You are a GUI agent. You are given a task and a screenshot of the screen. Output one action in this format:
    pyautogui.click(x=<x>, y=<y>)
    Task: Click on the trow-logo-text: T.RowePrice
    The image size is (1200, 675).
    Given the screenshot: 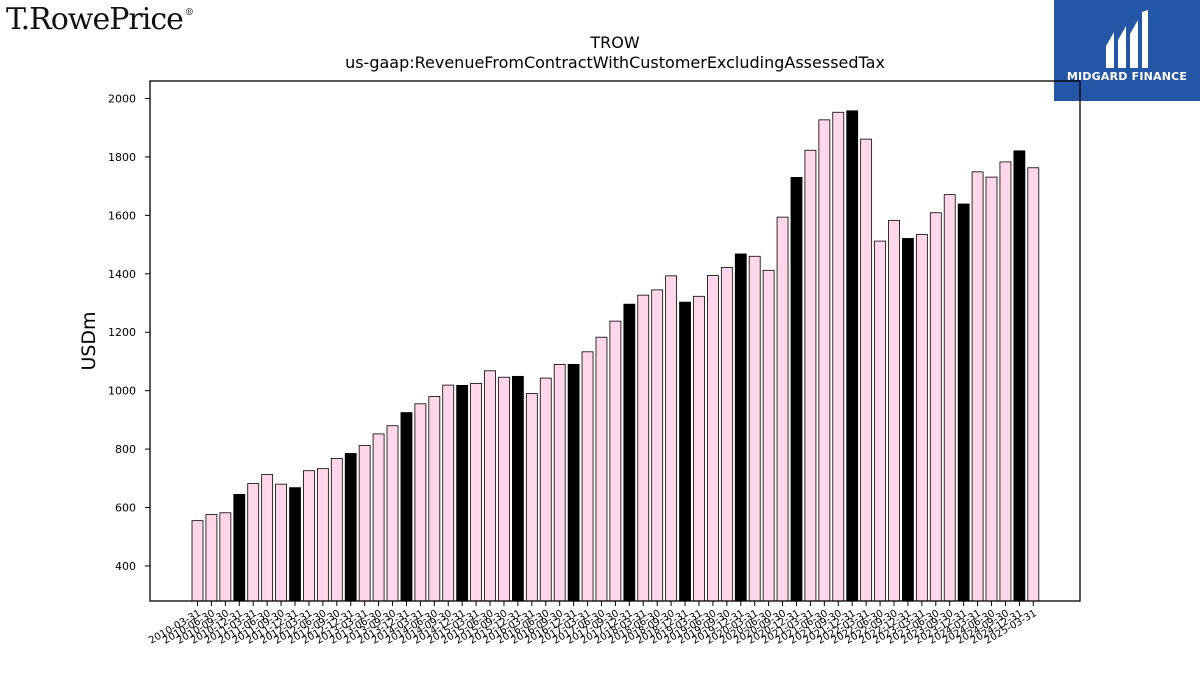 What is the action you would take?
    pyautogui.click(x=95, y=19)
    